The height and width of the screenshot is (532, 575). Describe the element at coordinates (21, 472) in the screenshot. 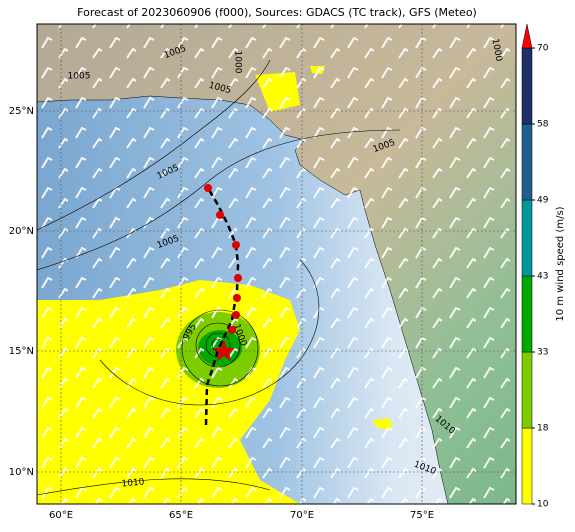

I see `lat-label: 10°N` at that location.